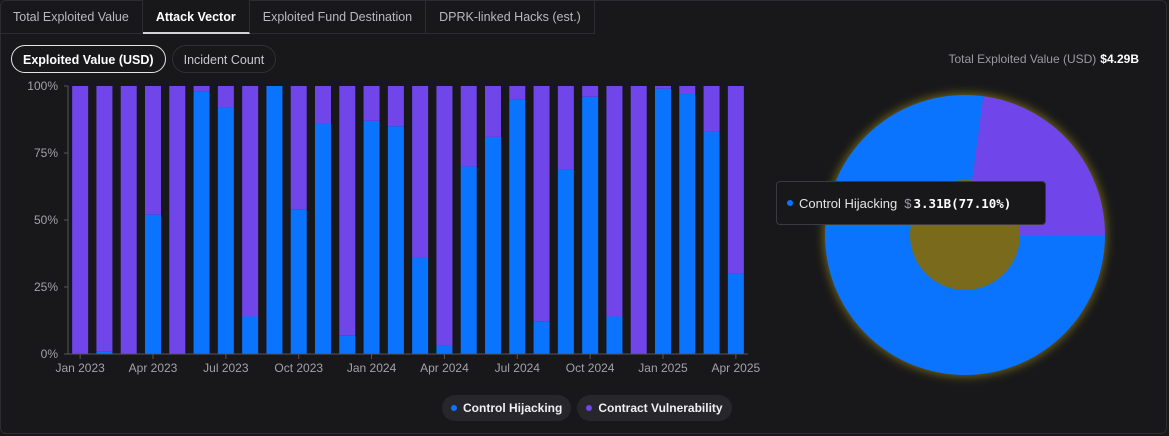 This screenshot has width=1169, height=436. What do you see at coordinates (46, 220) in the screenshot?
I see `y-tick-label: 50%` at bounding box center [46, 220].